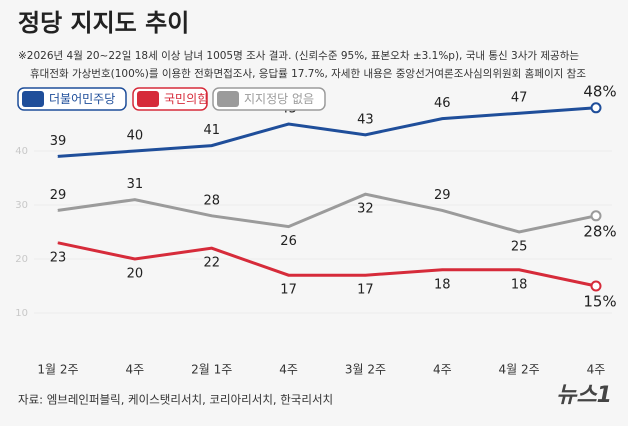 The width and height of the screenshot is (628, 426). I want to click on data-label: 32, so click(365, 209).